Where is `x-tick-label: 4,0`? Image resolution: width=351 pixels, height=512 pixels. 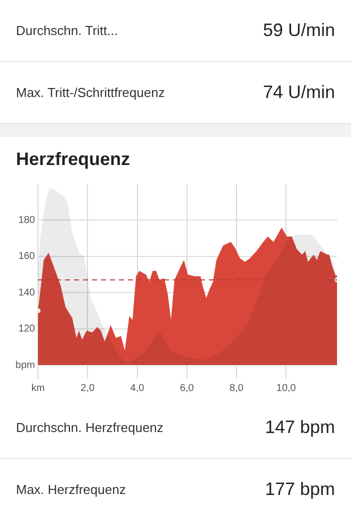
x-tick-label: 4,0 is located at coordinates (137, 388).